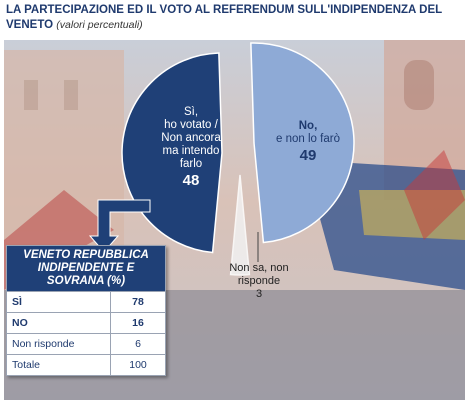 This screenshot has height=405, width=469. Describe the element at coordinates (191, 164) in the screenshot. I see `label-yes-line: farlo` at that location.